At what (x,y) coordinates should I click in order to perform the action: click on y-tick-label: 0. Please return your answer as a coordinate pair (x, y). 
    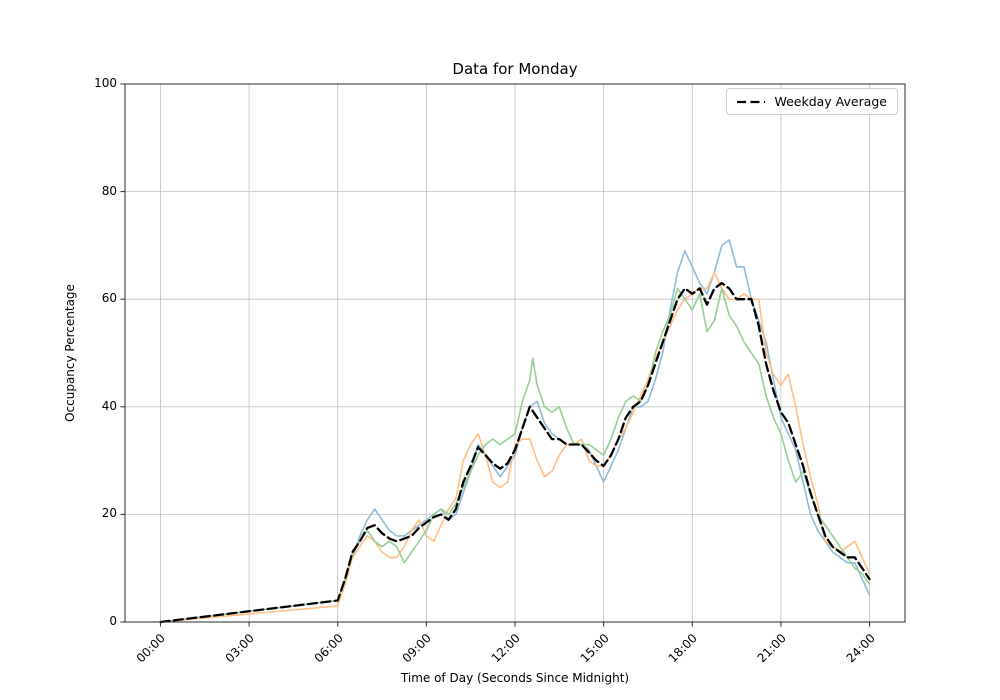
    Looking at the image, I should click on (113, 621).